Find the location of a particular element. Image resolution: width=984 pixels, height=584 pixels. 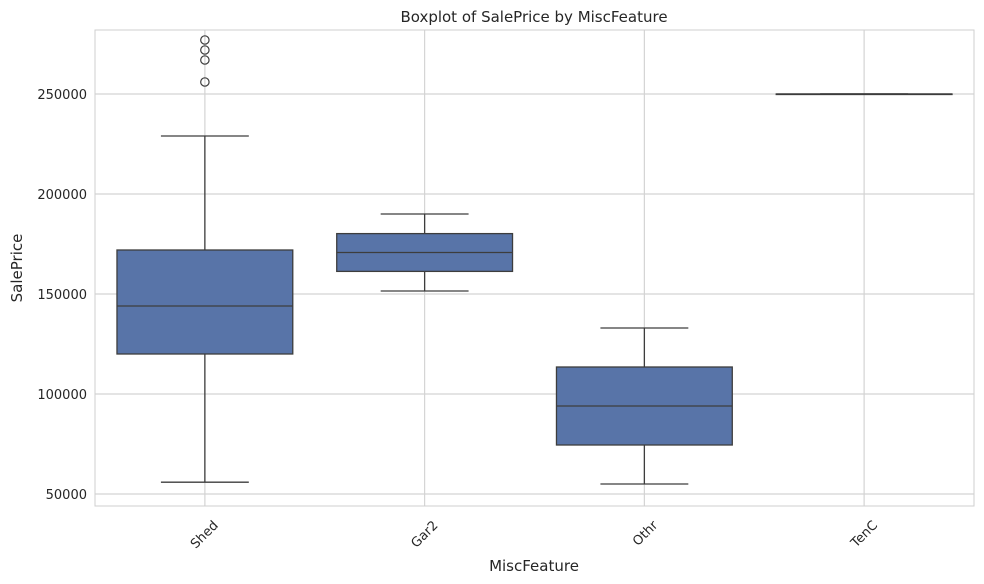

box-group-shed is located at coordinates (205, 259).